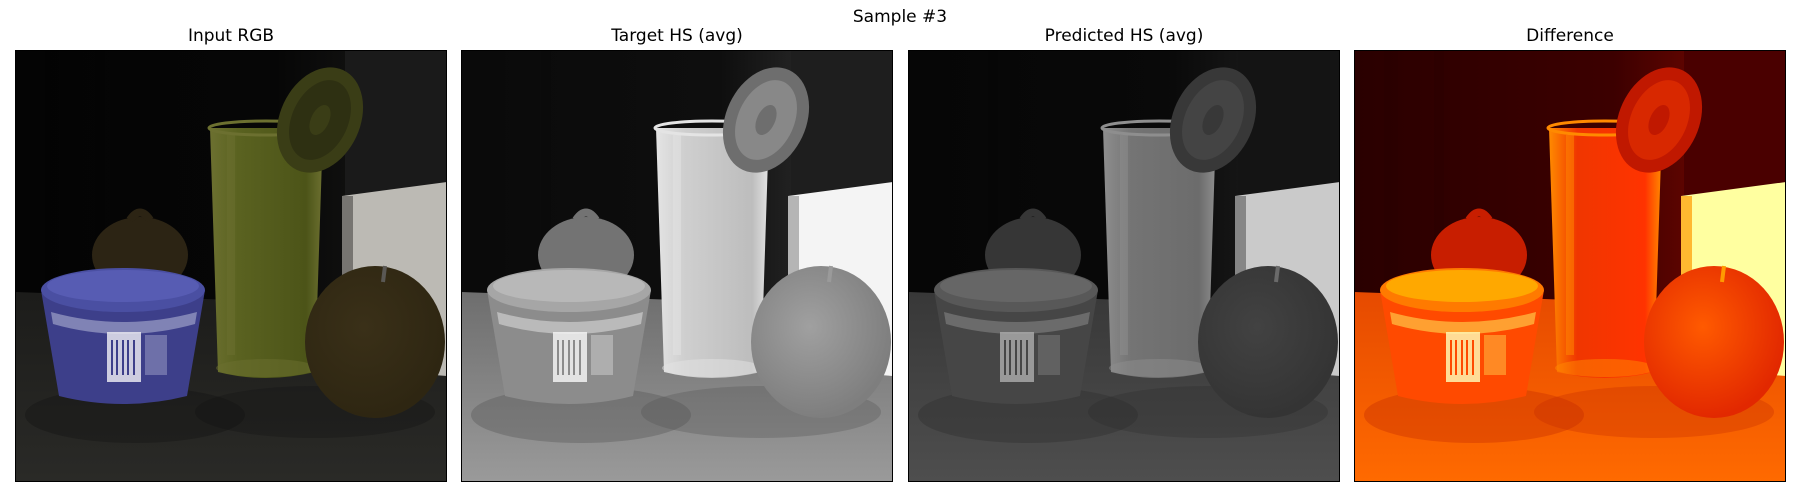 The image size is (1800, 500). I want to click on panel-title-predicted-hs: Predicted HS (avg), so click(1124, 36).